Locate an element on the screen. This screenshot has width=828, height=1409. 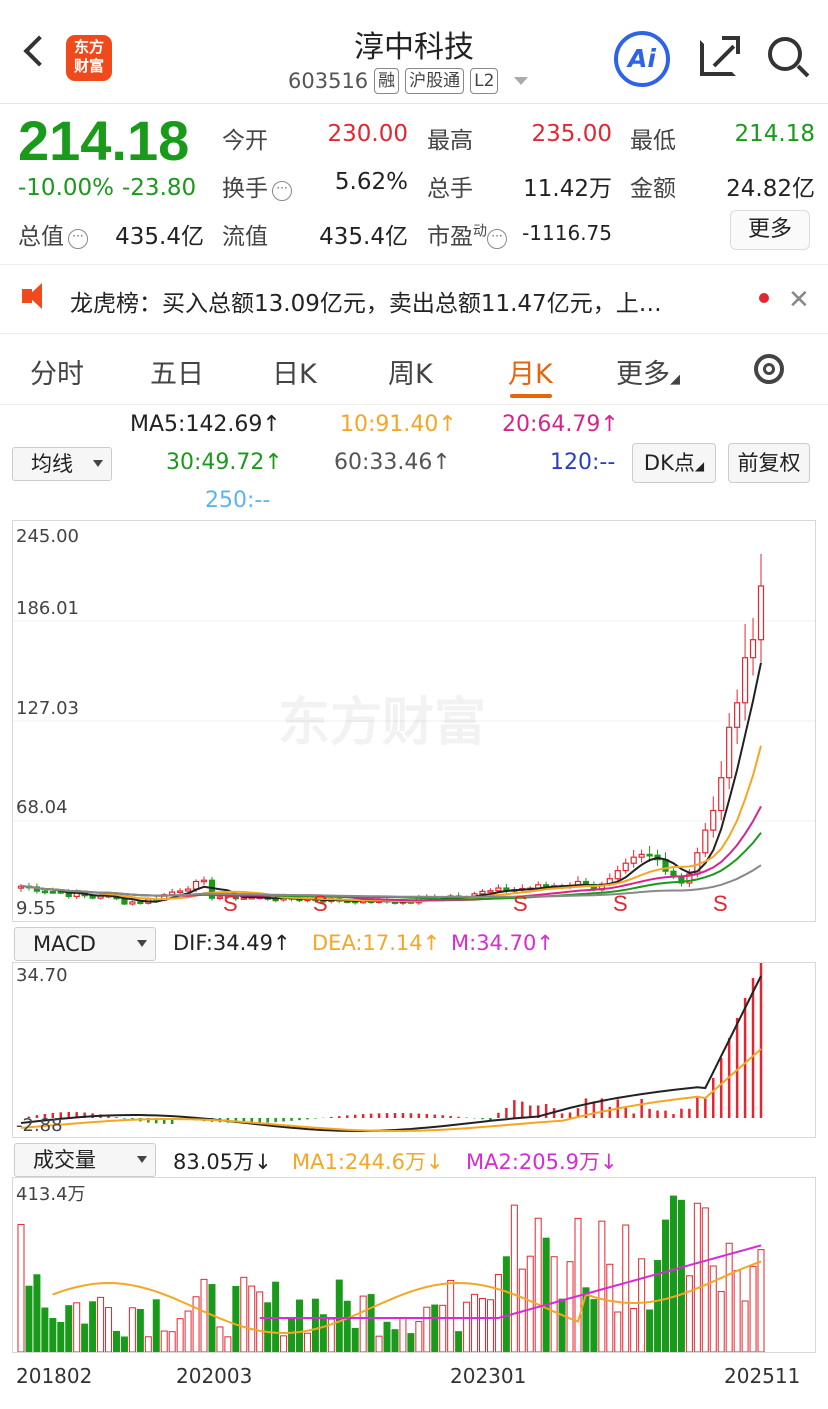
turnover-label: 换手 ··· is located at coordinates (257, 186).